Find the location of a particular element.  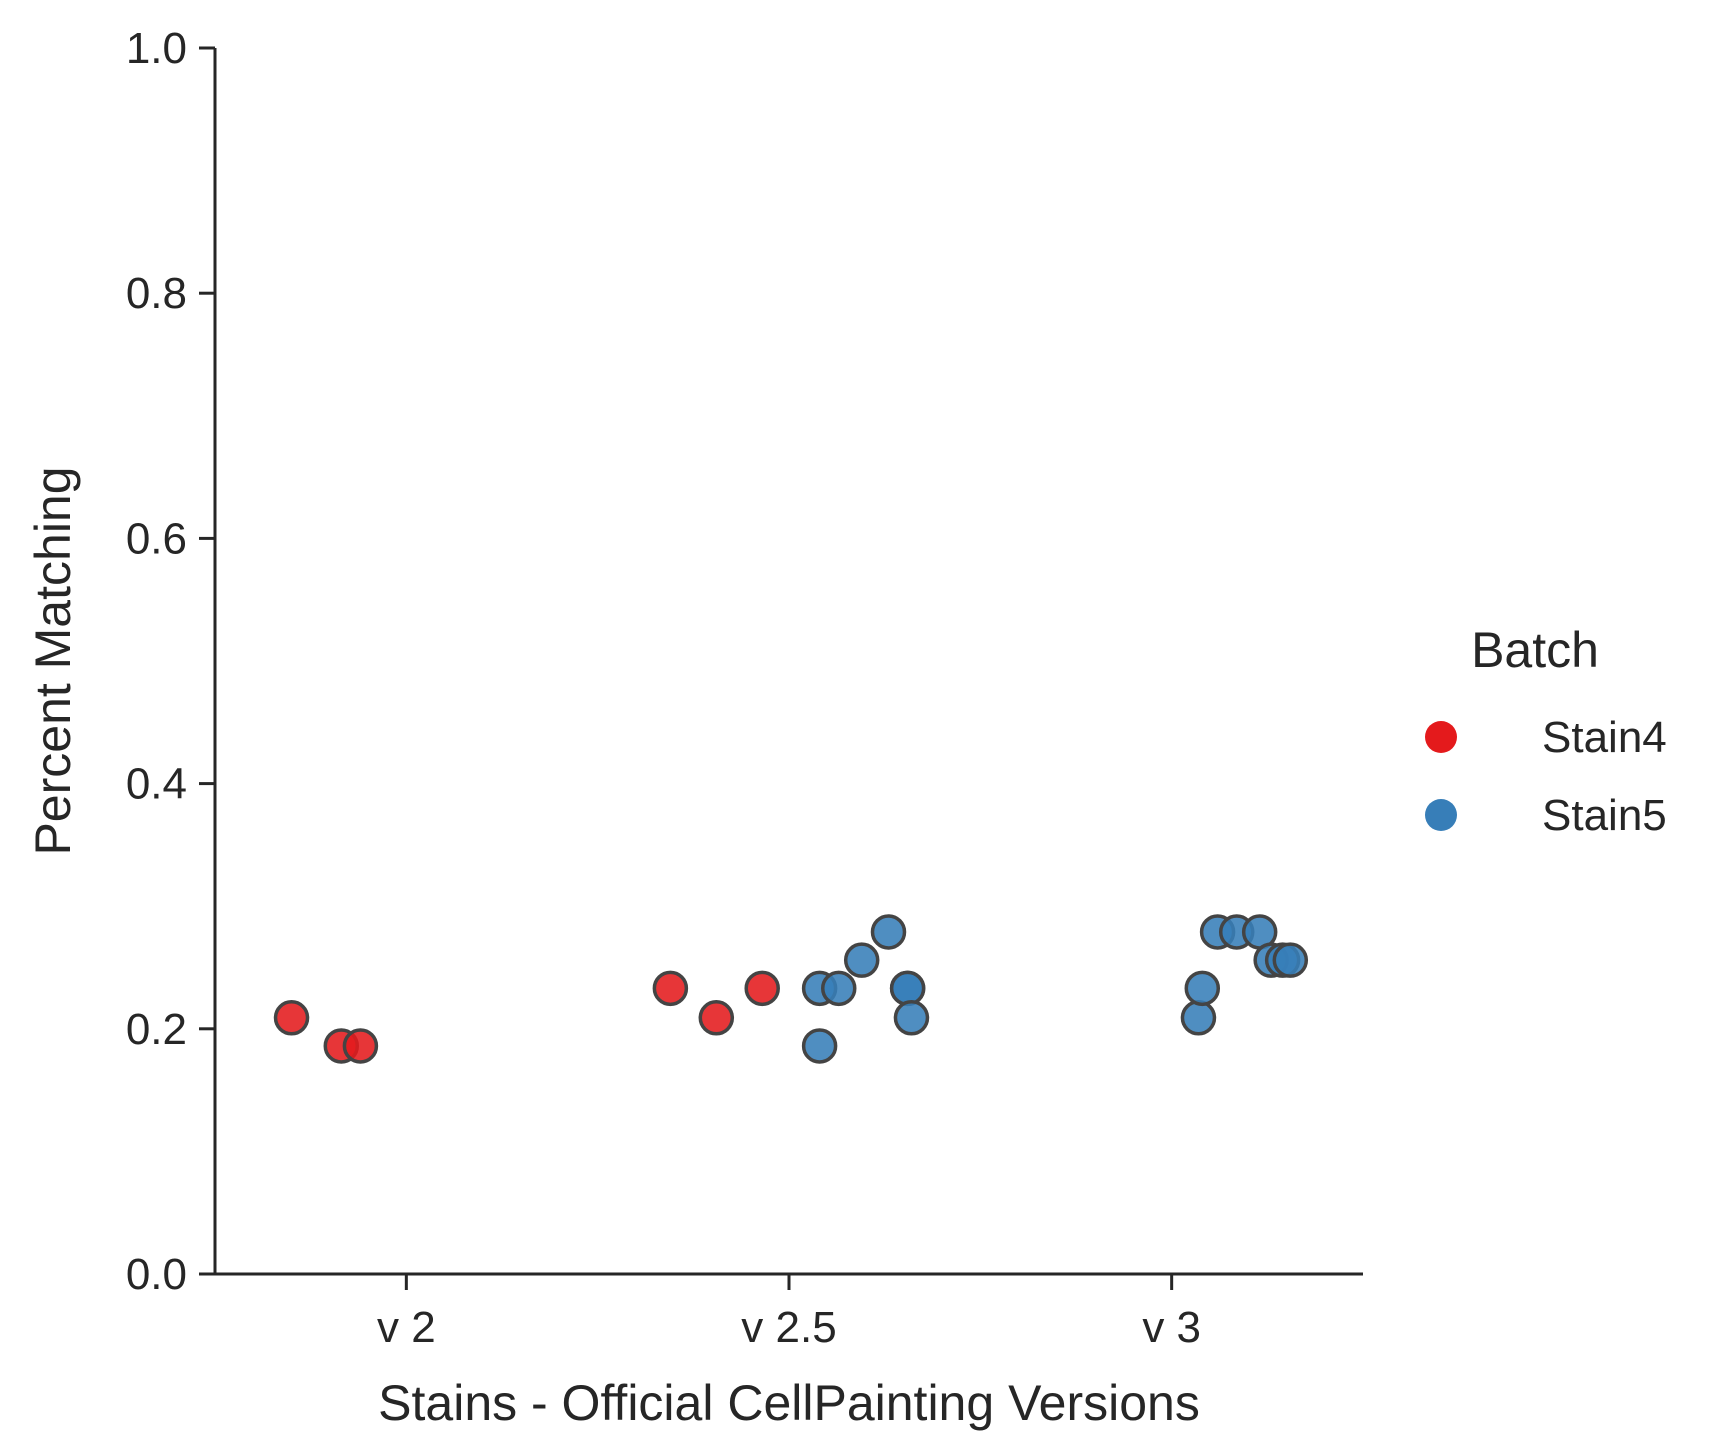

legend-title: Batch is located at coordinates (1535, 650).